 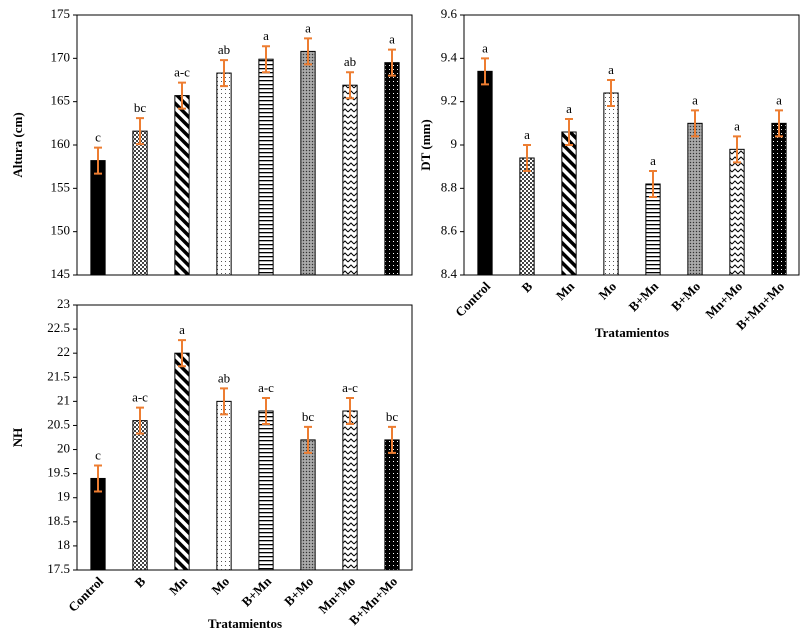 What do you see at coordinates (17, 438) in the screenshot?
I see `y-axis-title: NH` at bounding box center [17, 438].